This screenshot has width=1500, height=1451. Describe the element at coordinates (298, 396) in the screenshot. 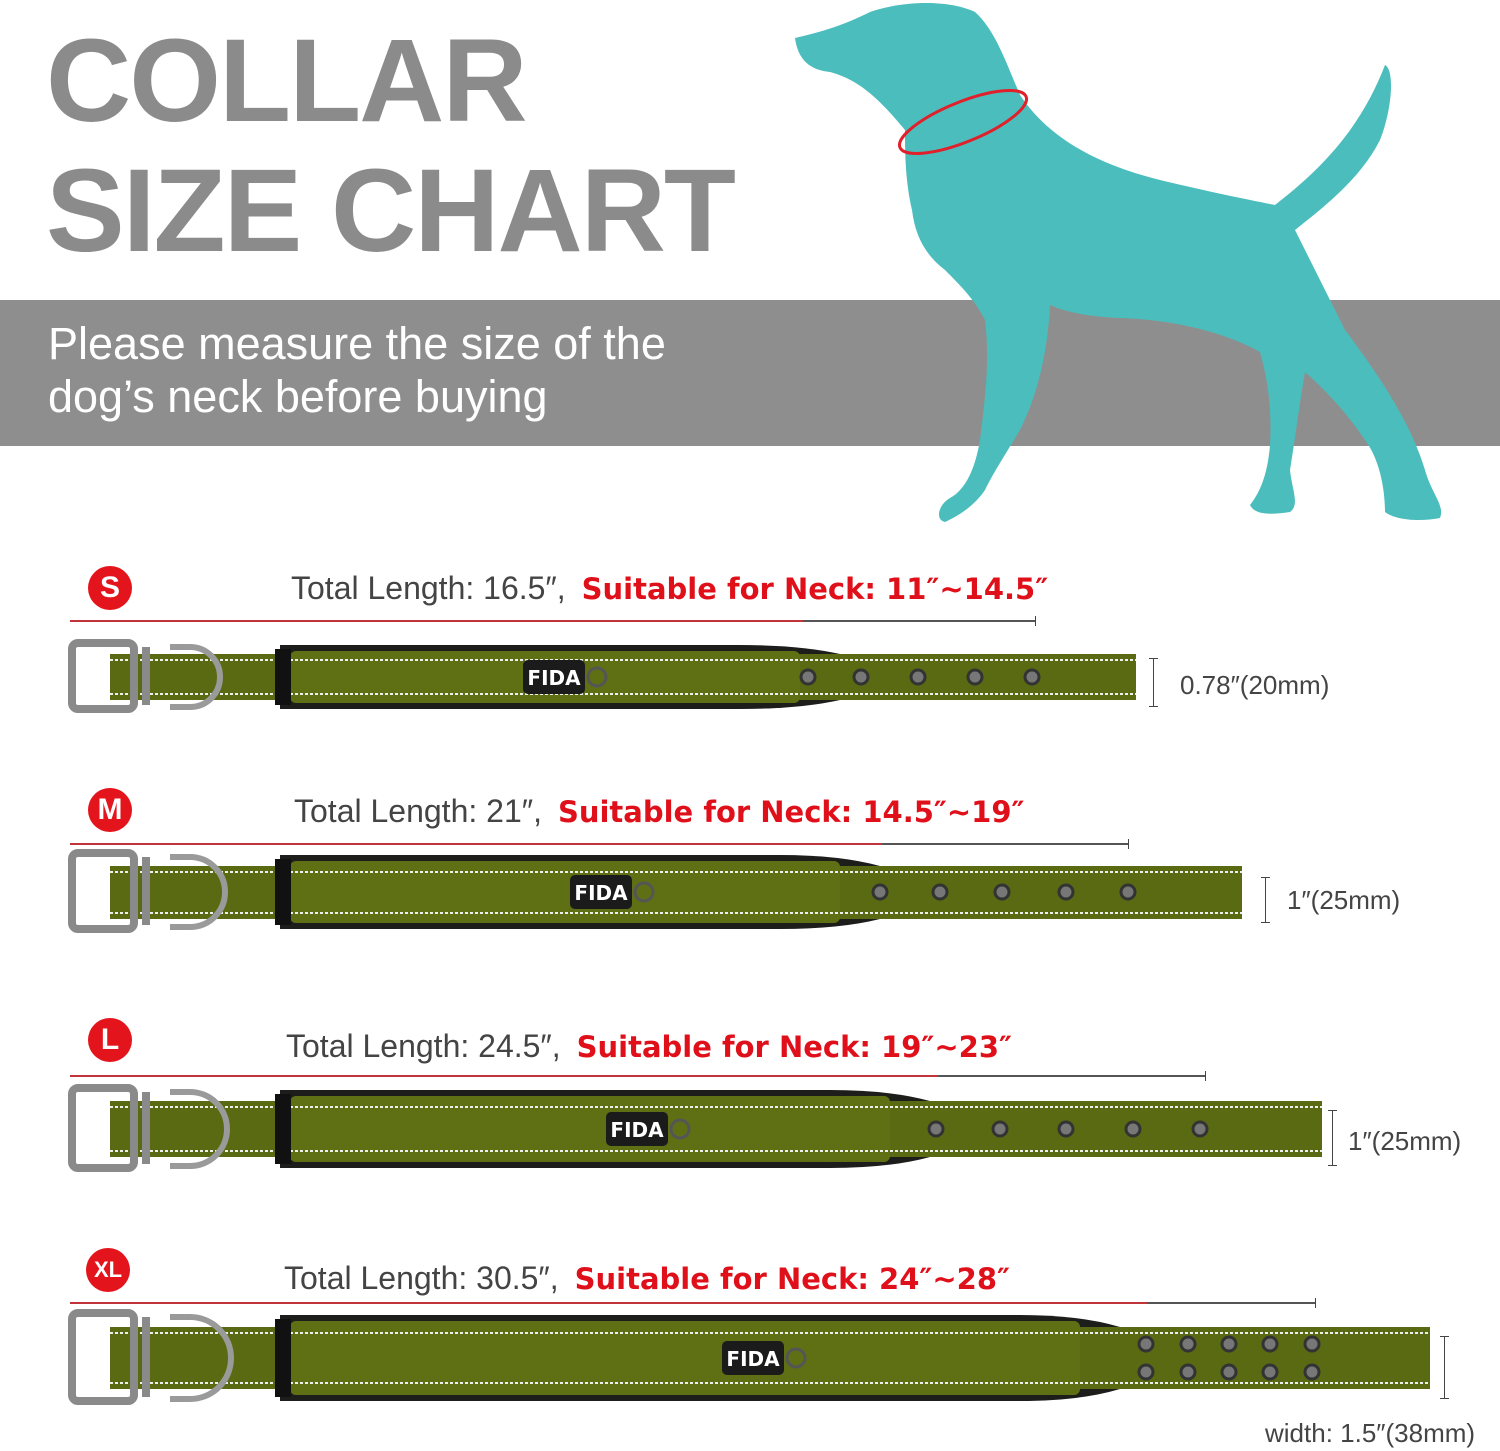

I see `instruction-line-2: dog’s neck before buying` at that location.